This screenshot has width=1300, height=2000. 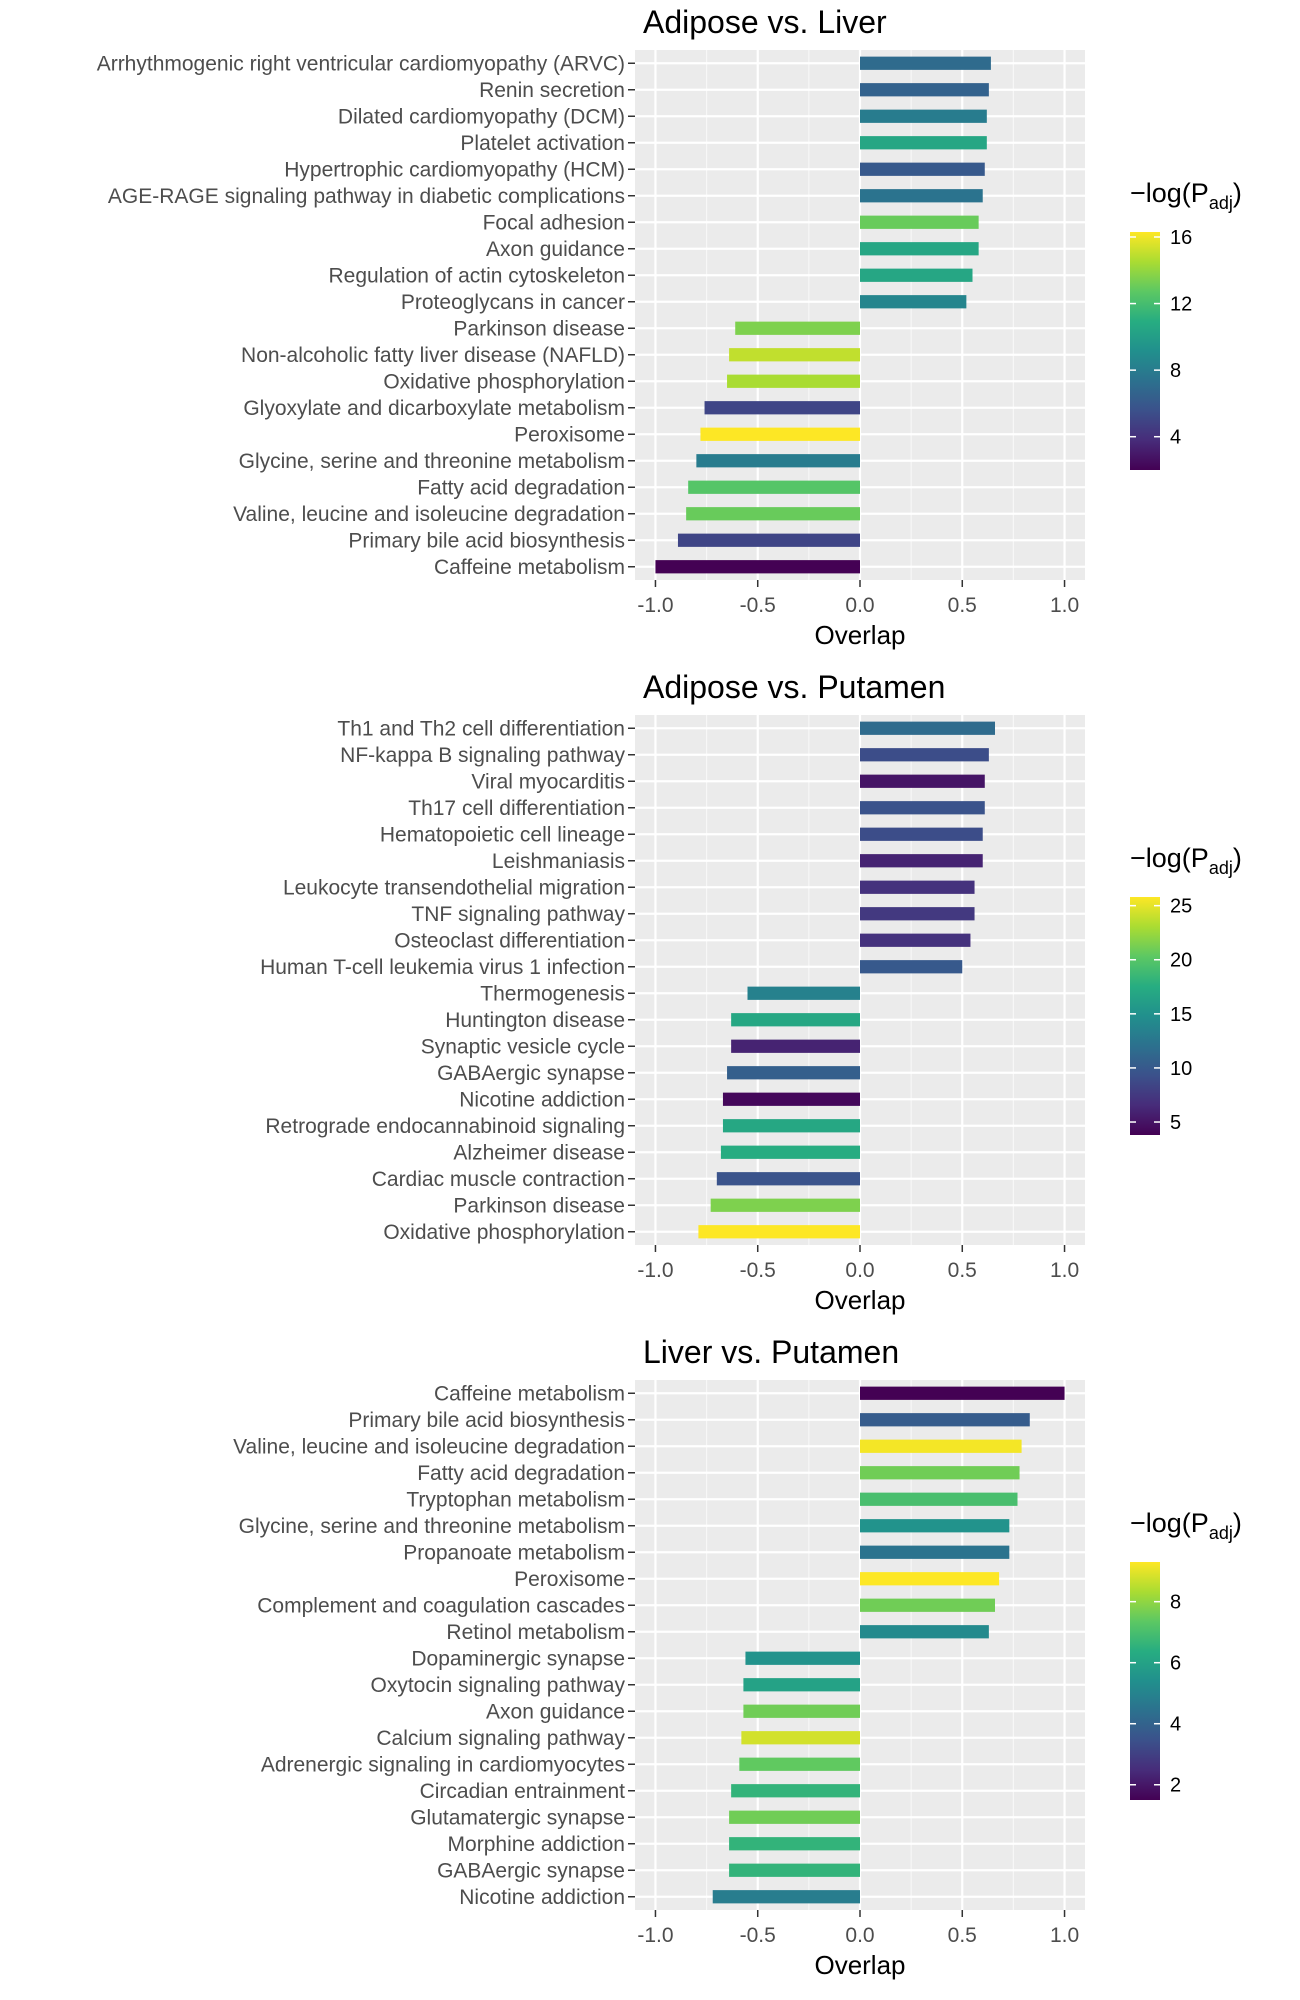 I want to click on category-label: Viral myocarditis, so click(x=548, y=781).